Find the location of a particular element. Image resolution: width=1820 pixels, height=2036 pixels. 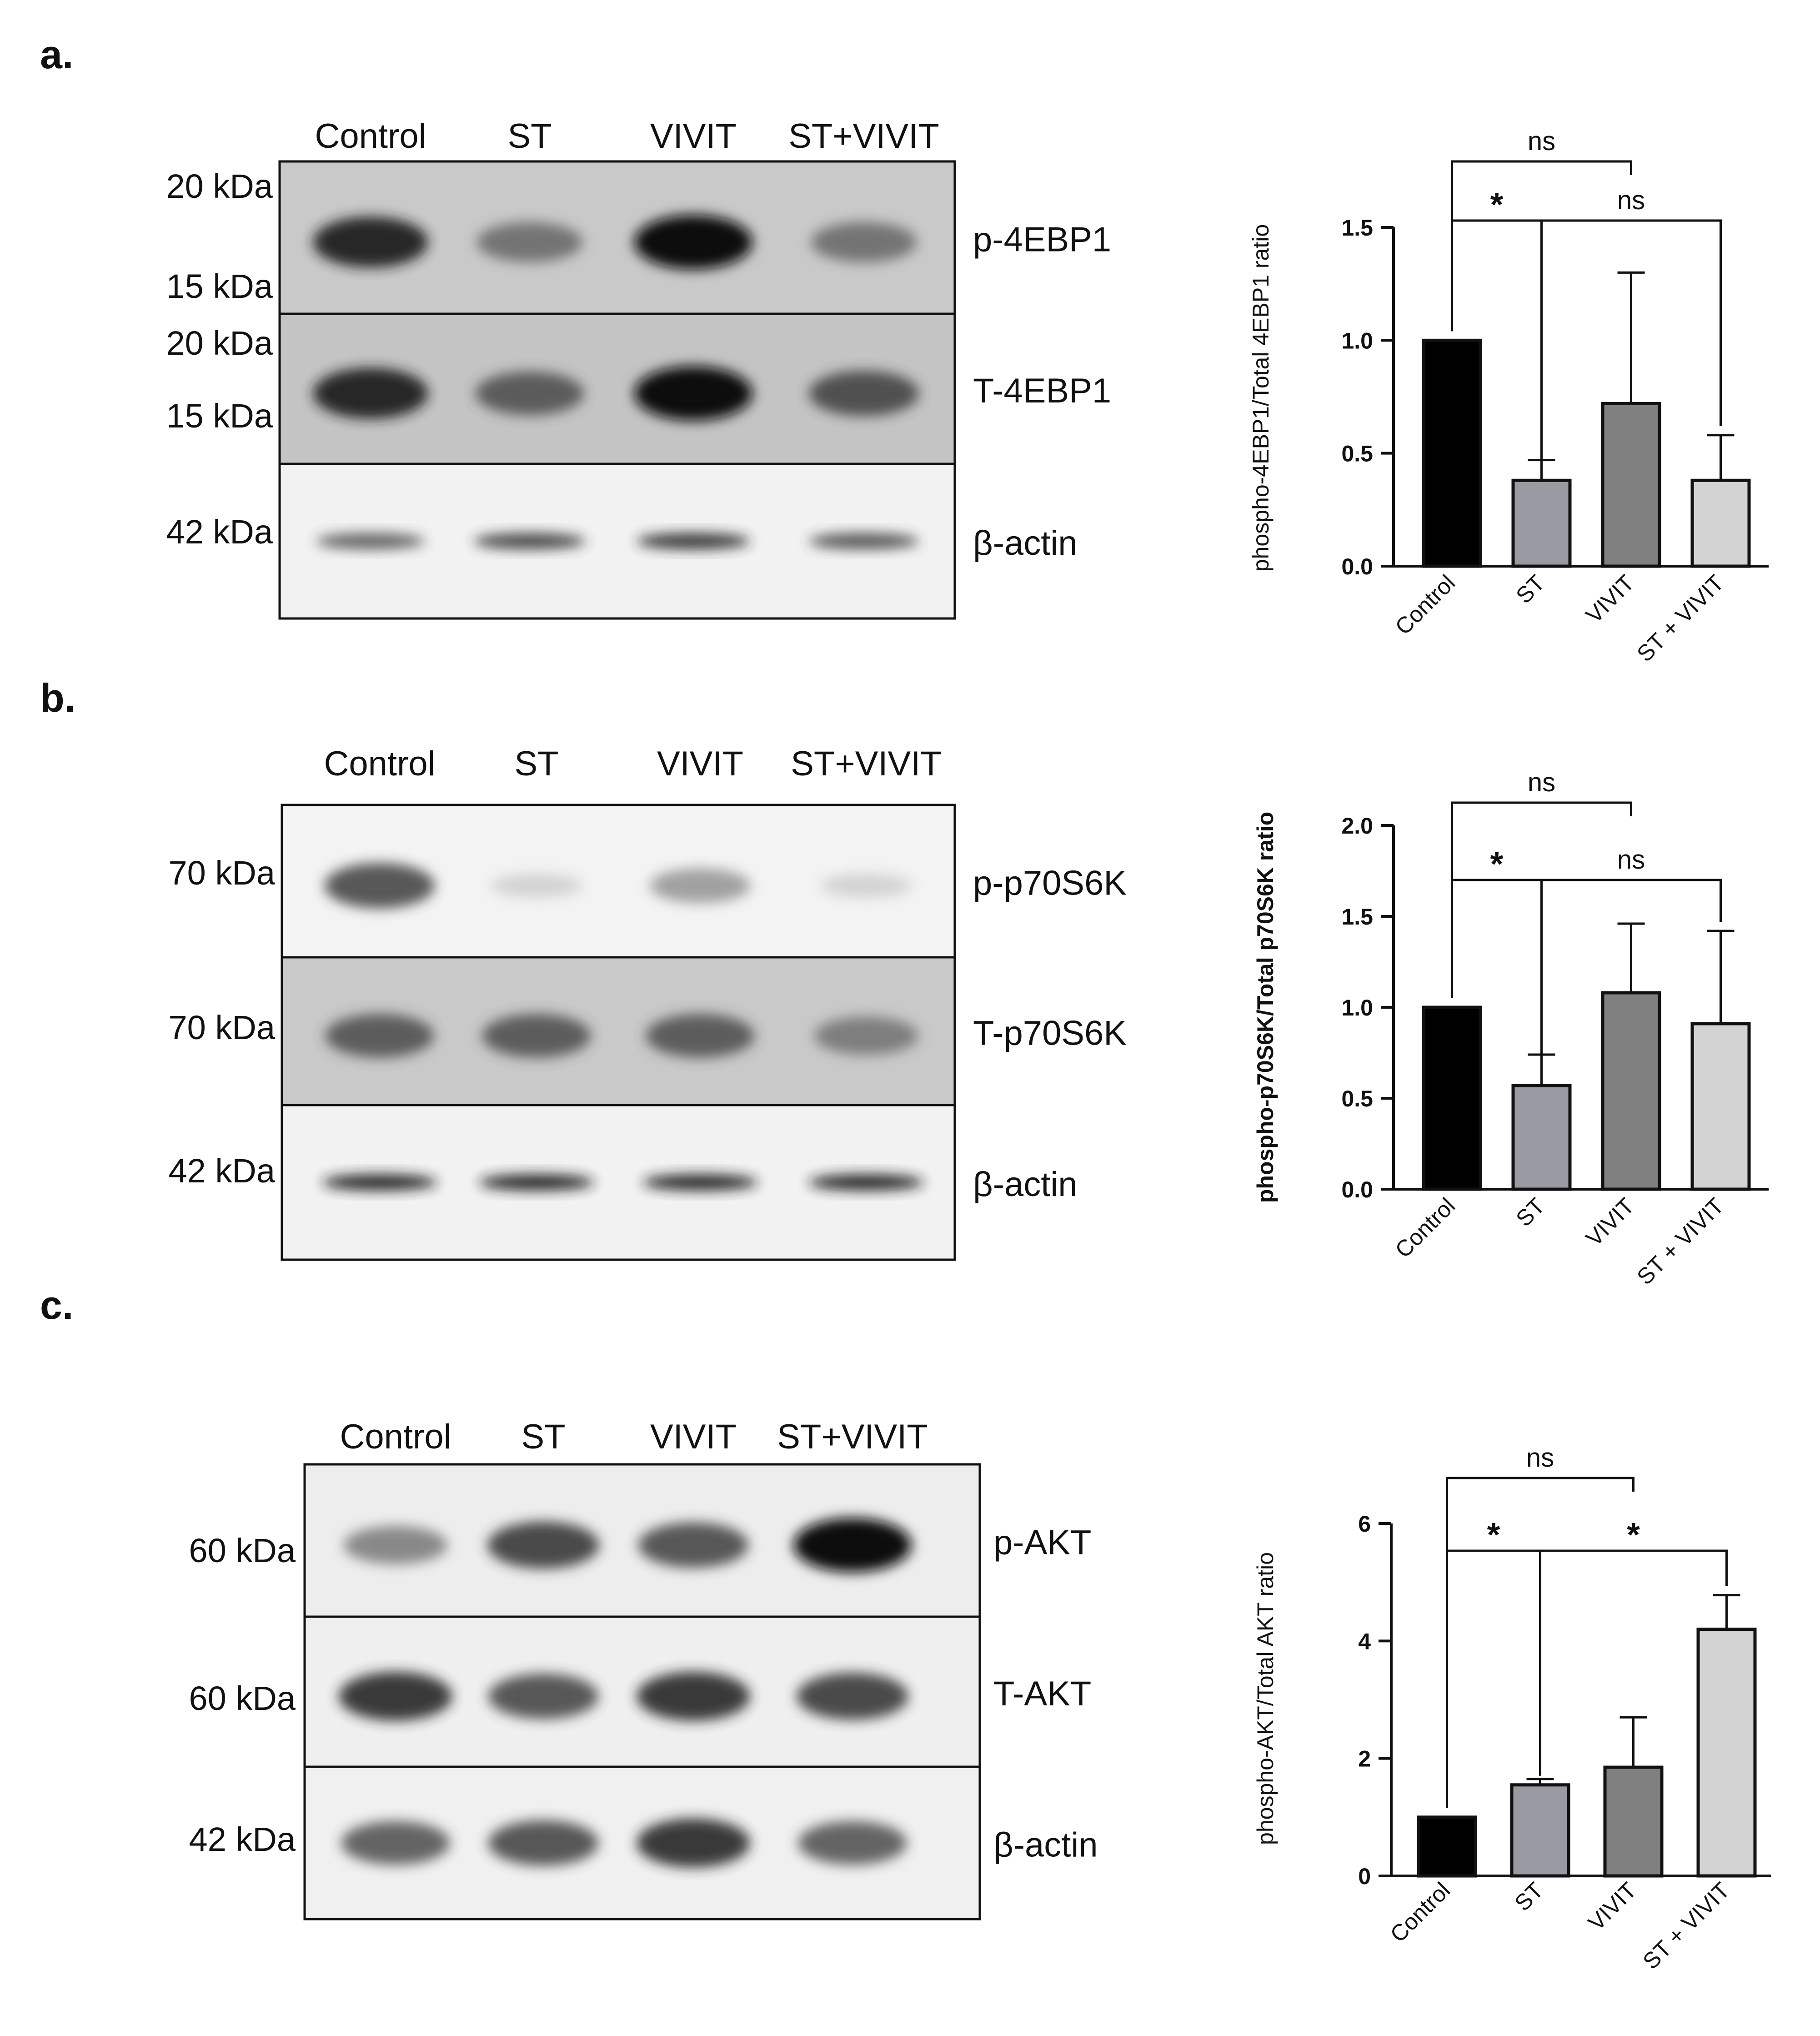

blot-strip: 42 kDa β-actin is located at coordinates (623, 1183).